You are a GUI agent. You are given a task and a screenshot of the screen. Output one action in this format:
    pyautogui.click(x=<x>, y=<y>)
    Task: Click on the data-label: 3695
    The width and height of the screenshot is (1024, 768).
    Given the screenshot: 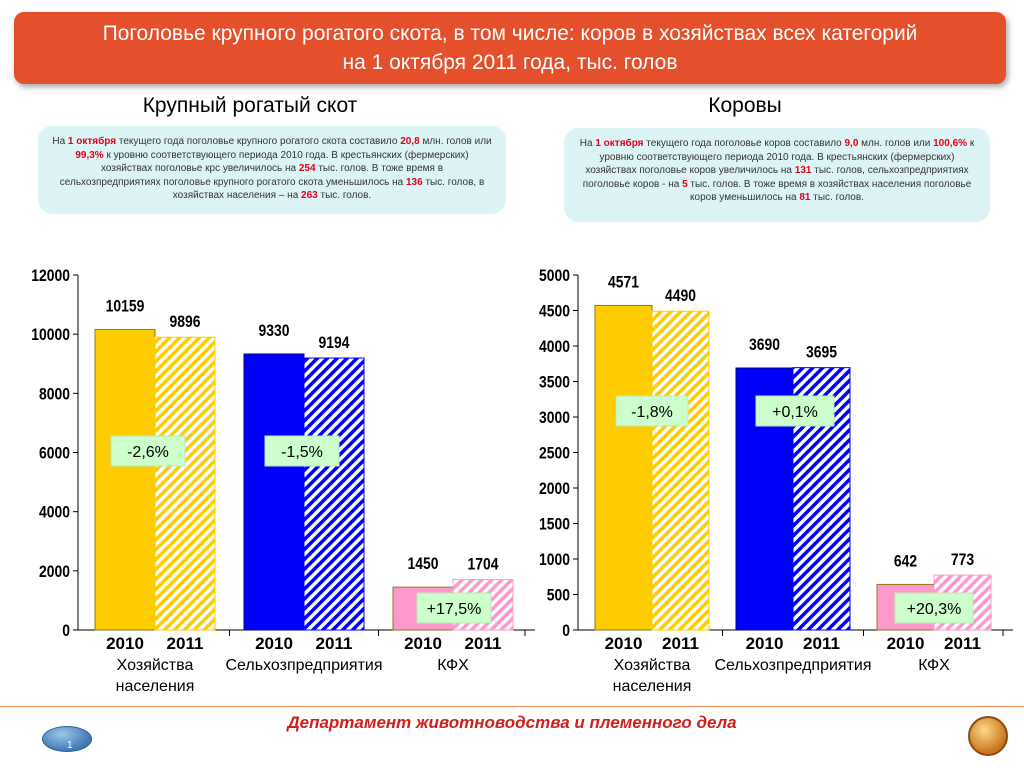 What is the action you would take?
    pyautogui.click(x=821, y=352)
    